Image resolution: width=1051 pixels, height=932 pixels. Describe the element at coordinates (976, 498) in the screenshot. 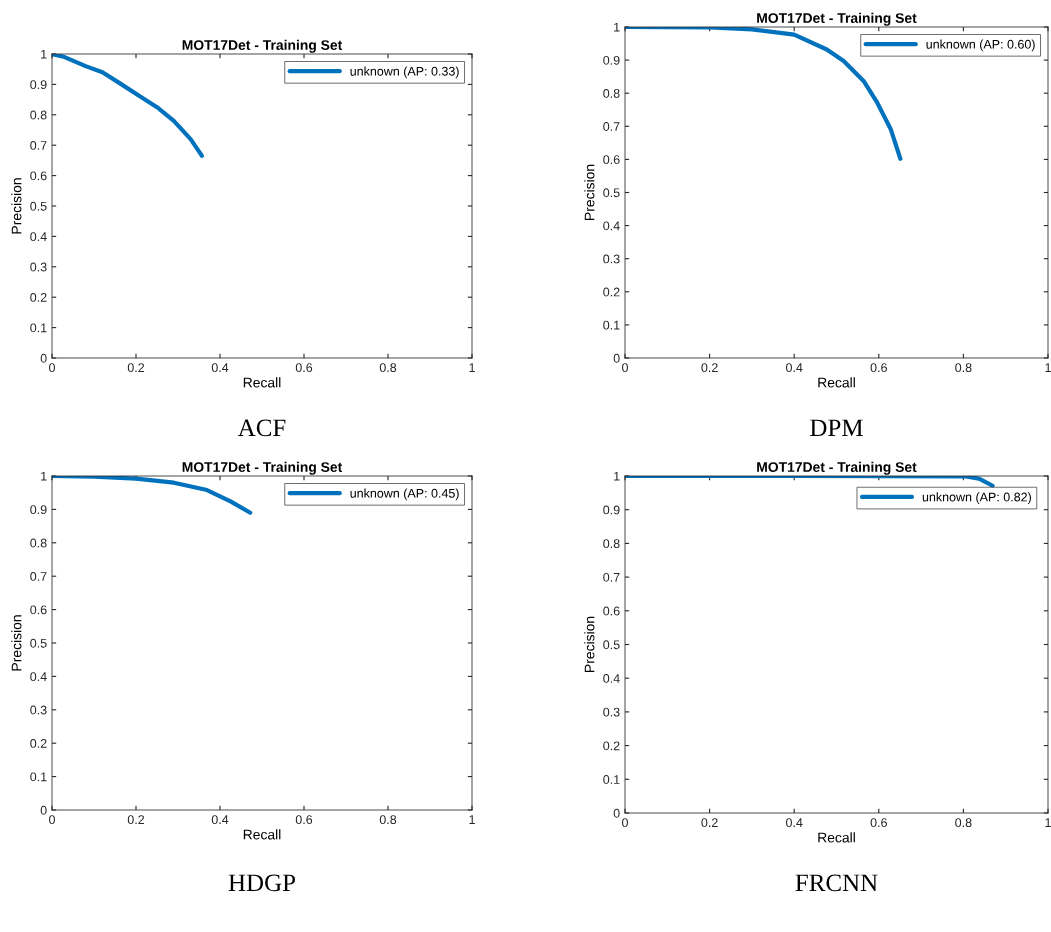

I see `legend-label: unknown (AP: 0.82)` at that location.